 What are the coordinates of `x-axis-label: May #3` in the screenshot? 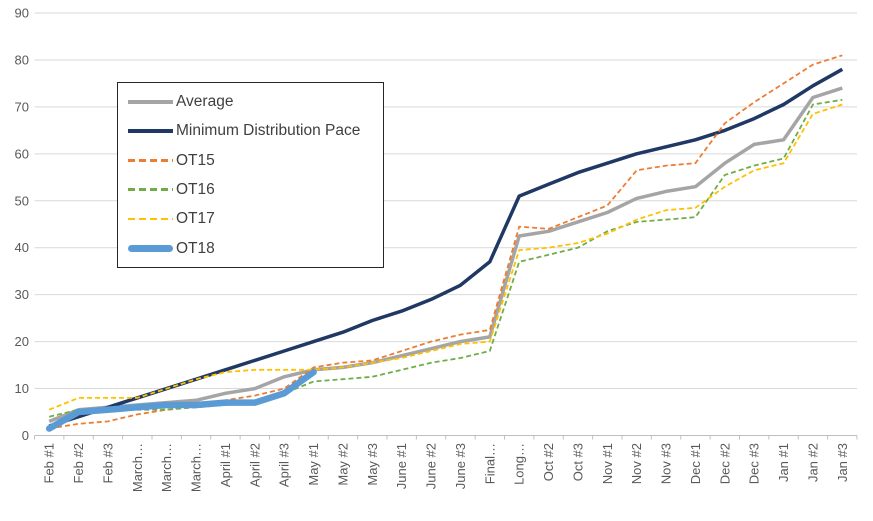 It's located at (372, 464).